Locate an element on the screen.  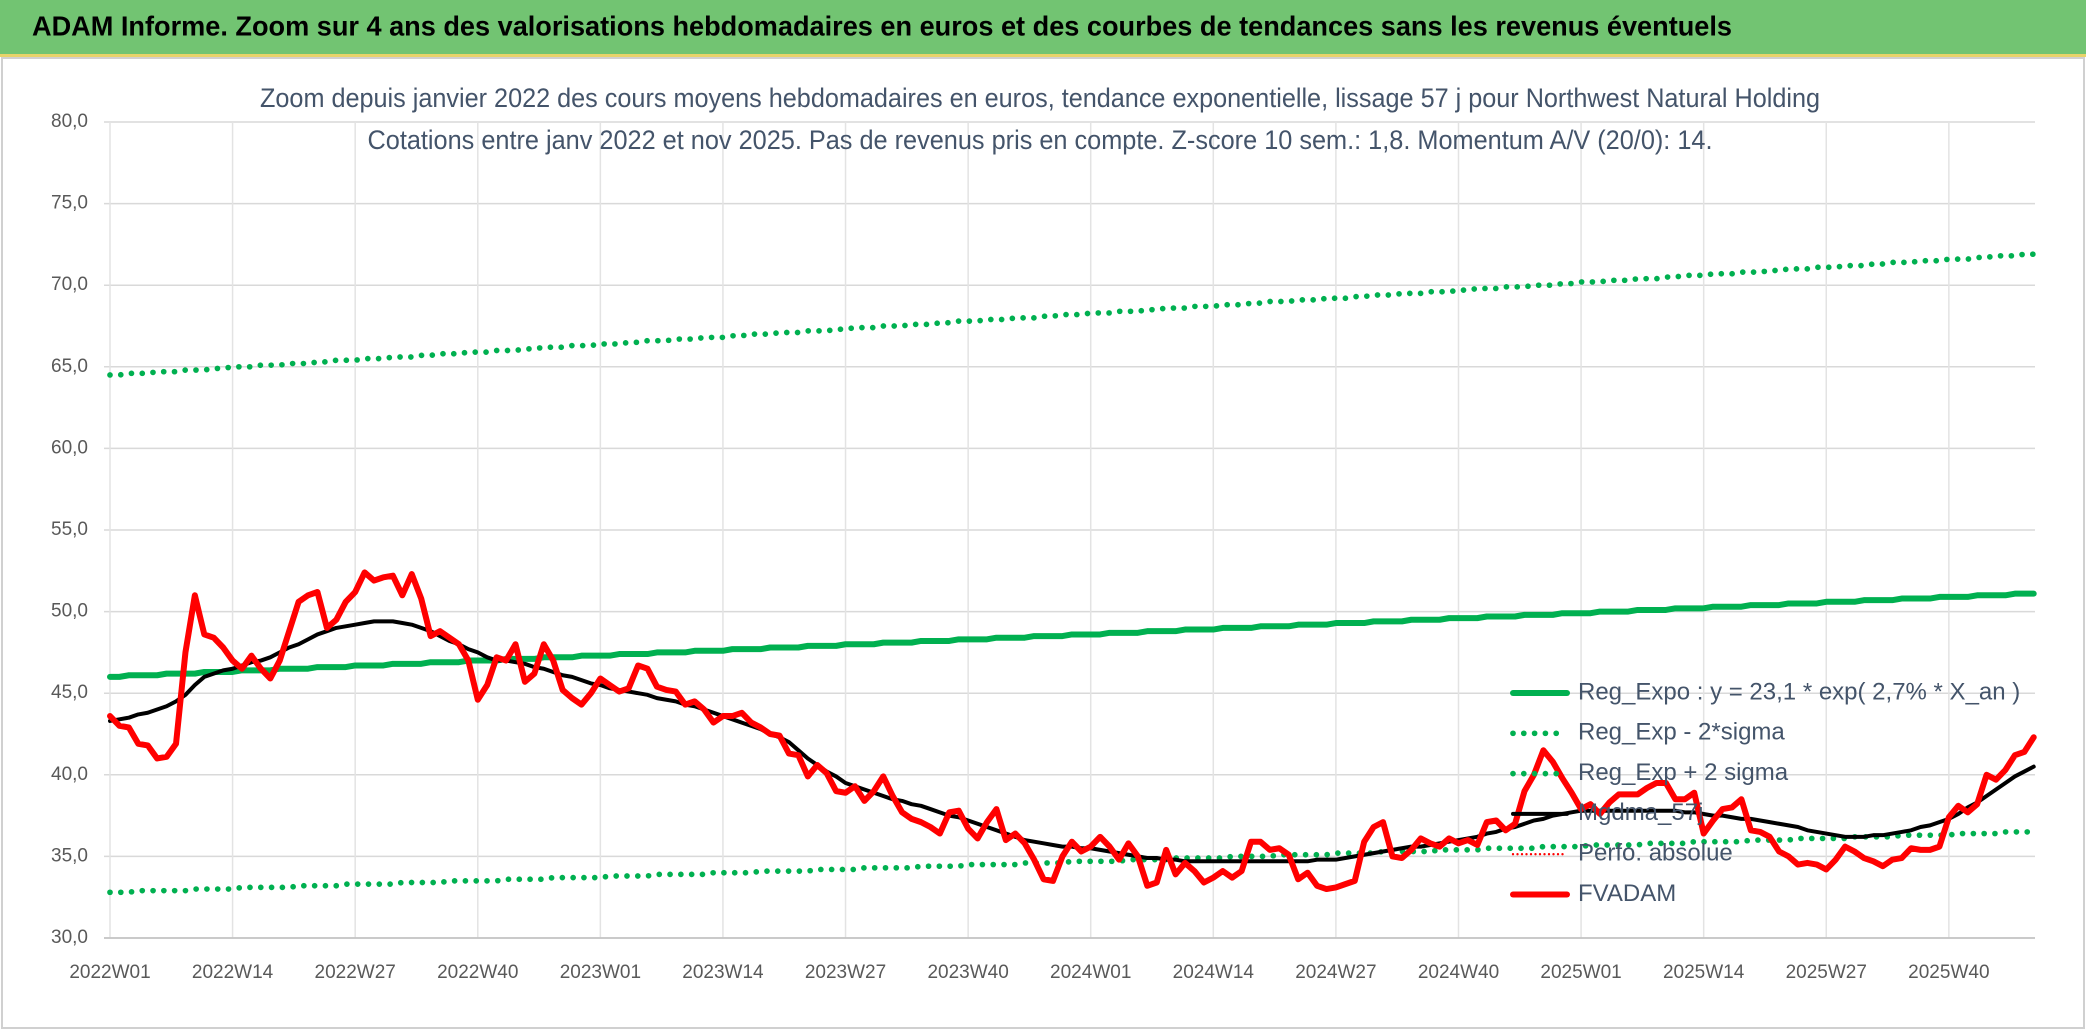
x-tick-label: 2025W27 is located at coordinates (1826, 972).